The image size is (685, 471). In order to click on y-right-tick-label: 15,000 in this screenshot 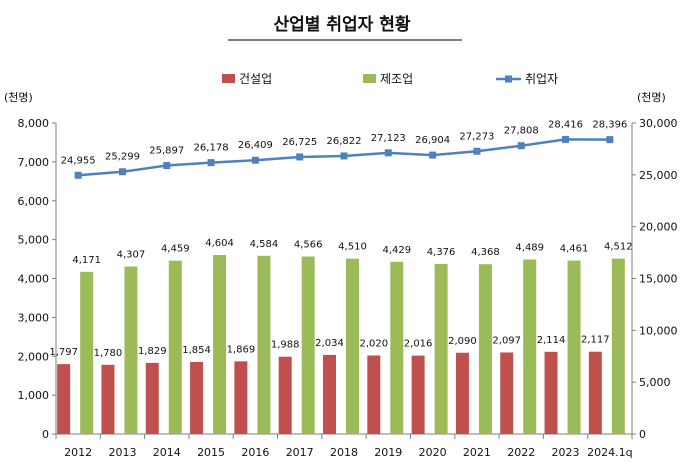, I will do `click(658, 279)`.